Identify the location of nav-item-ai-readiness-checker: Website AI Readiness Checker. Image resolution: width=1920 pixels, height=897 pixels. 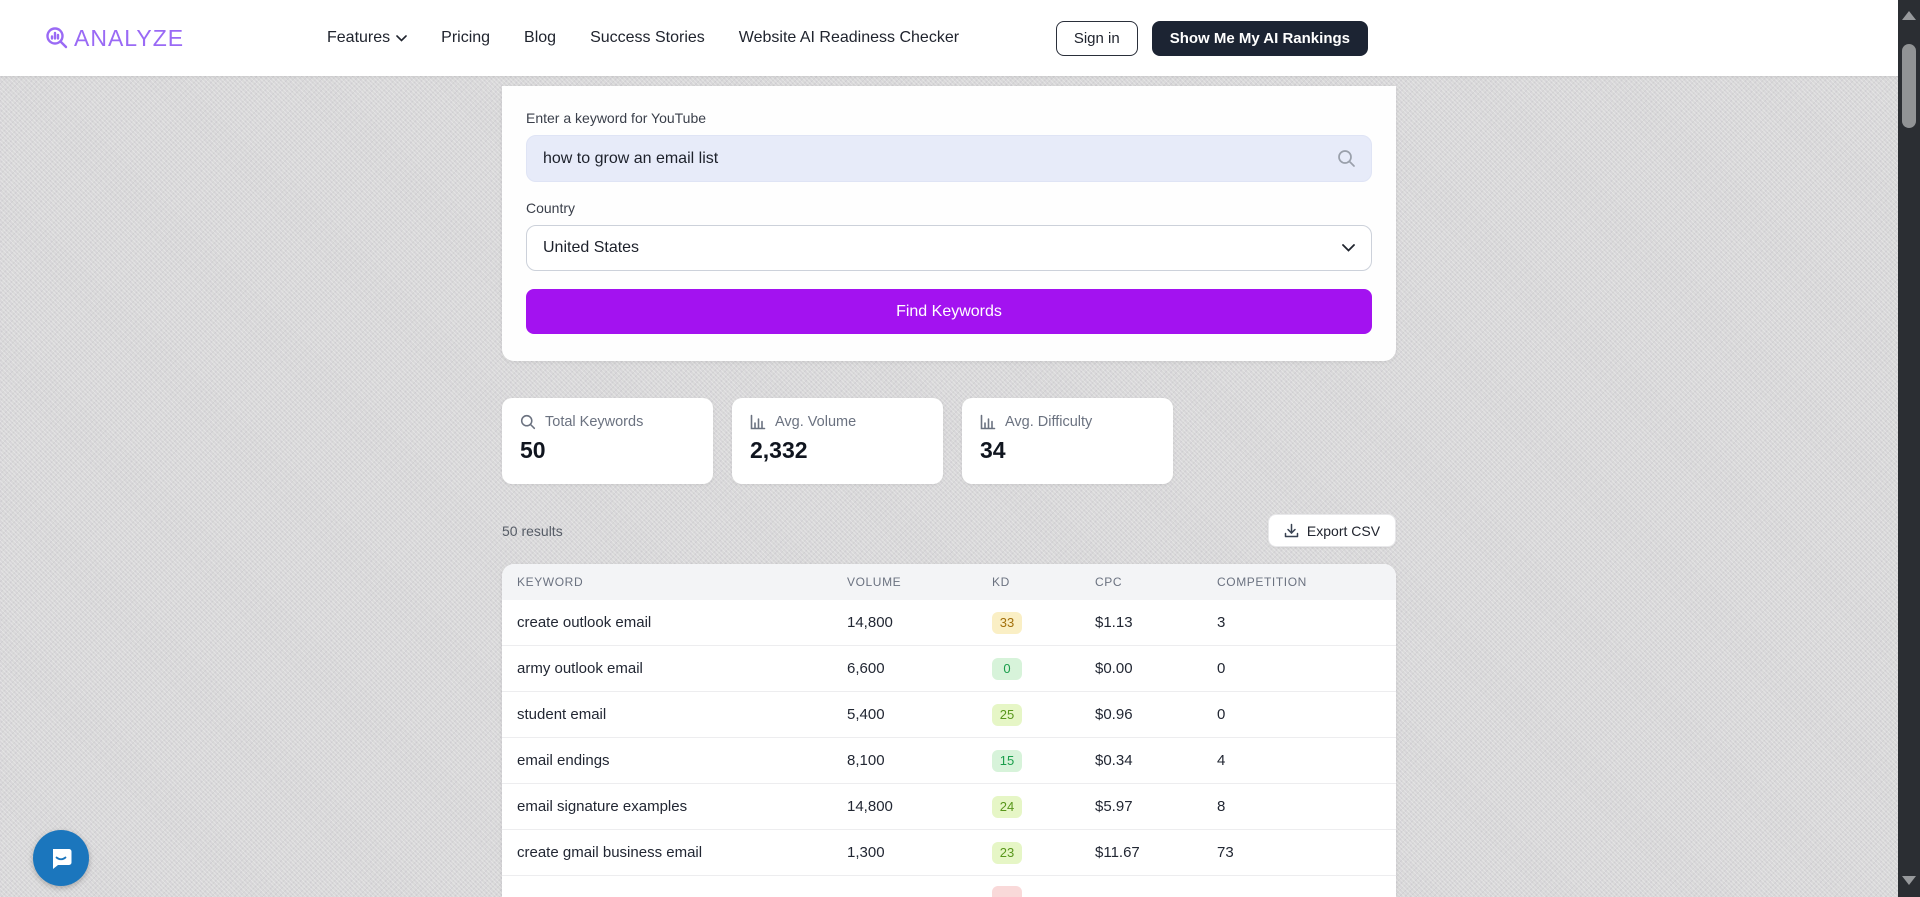
(849, 37).